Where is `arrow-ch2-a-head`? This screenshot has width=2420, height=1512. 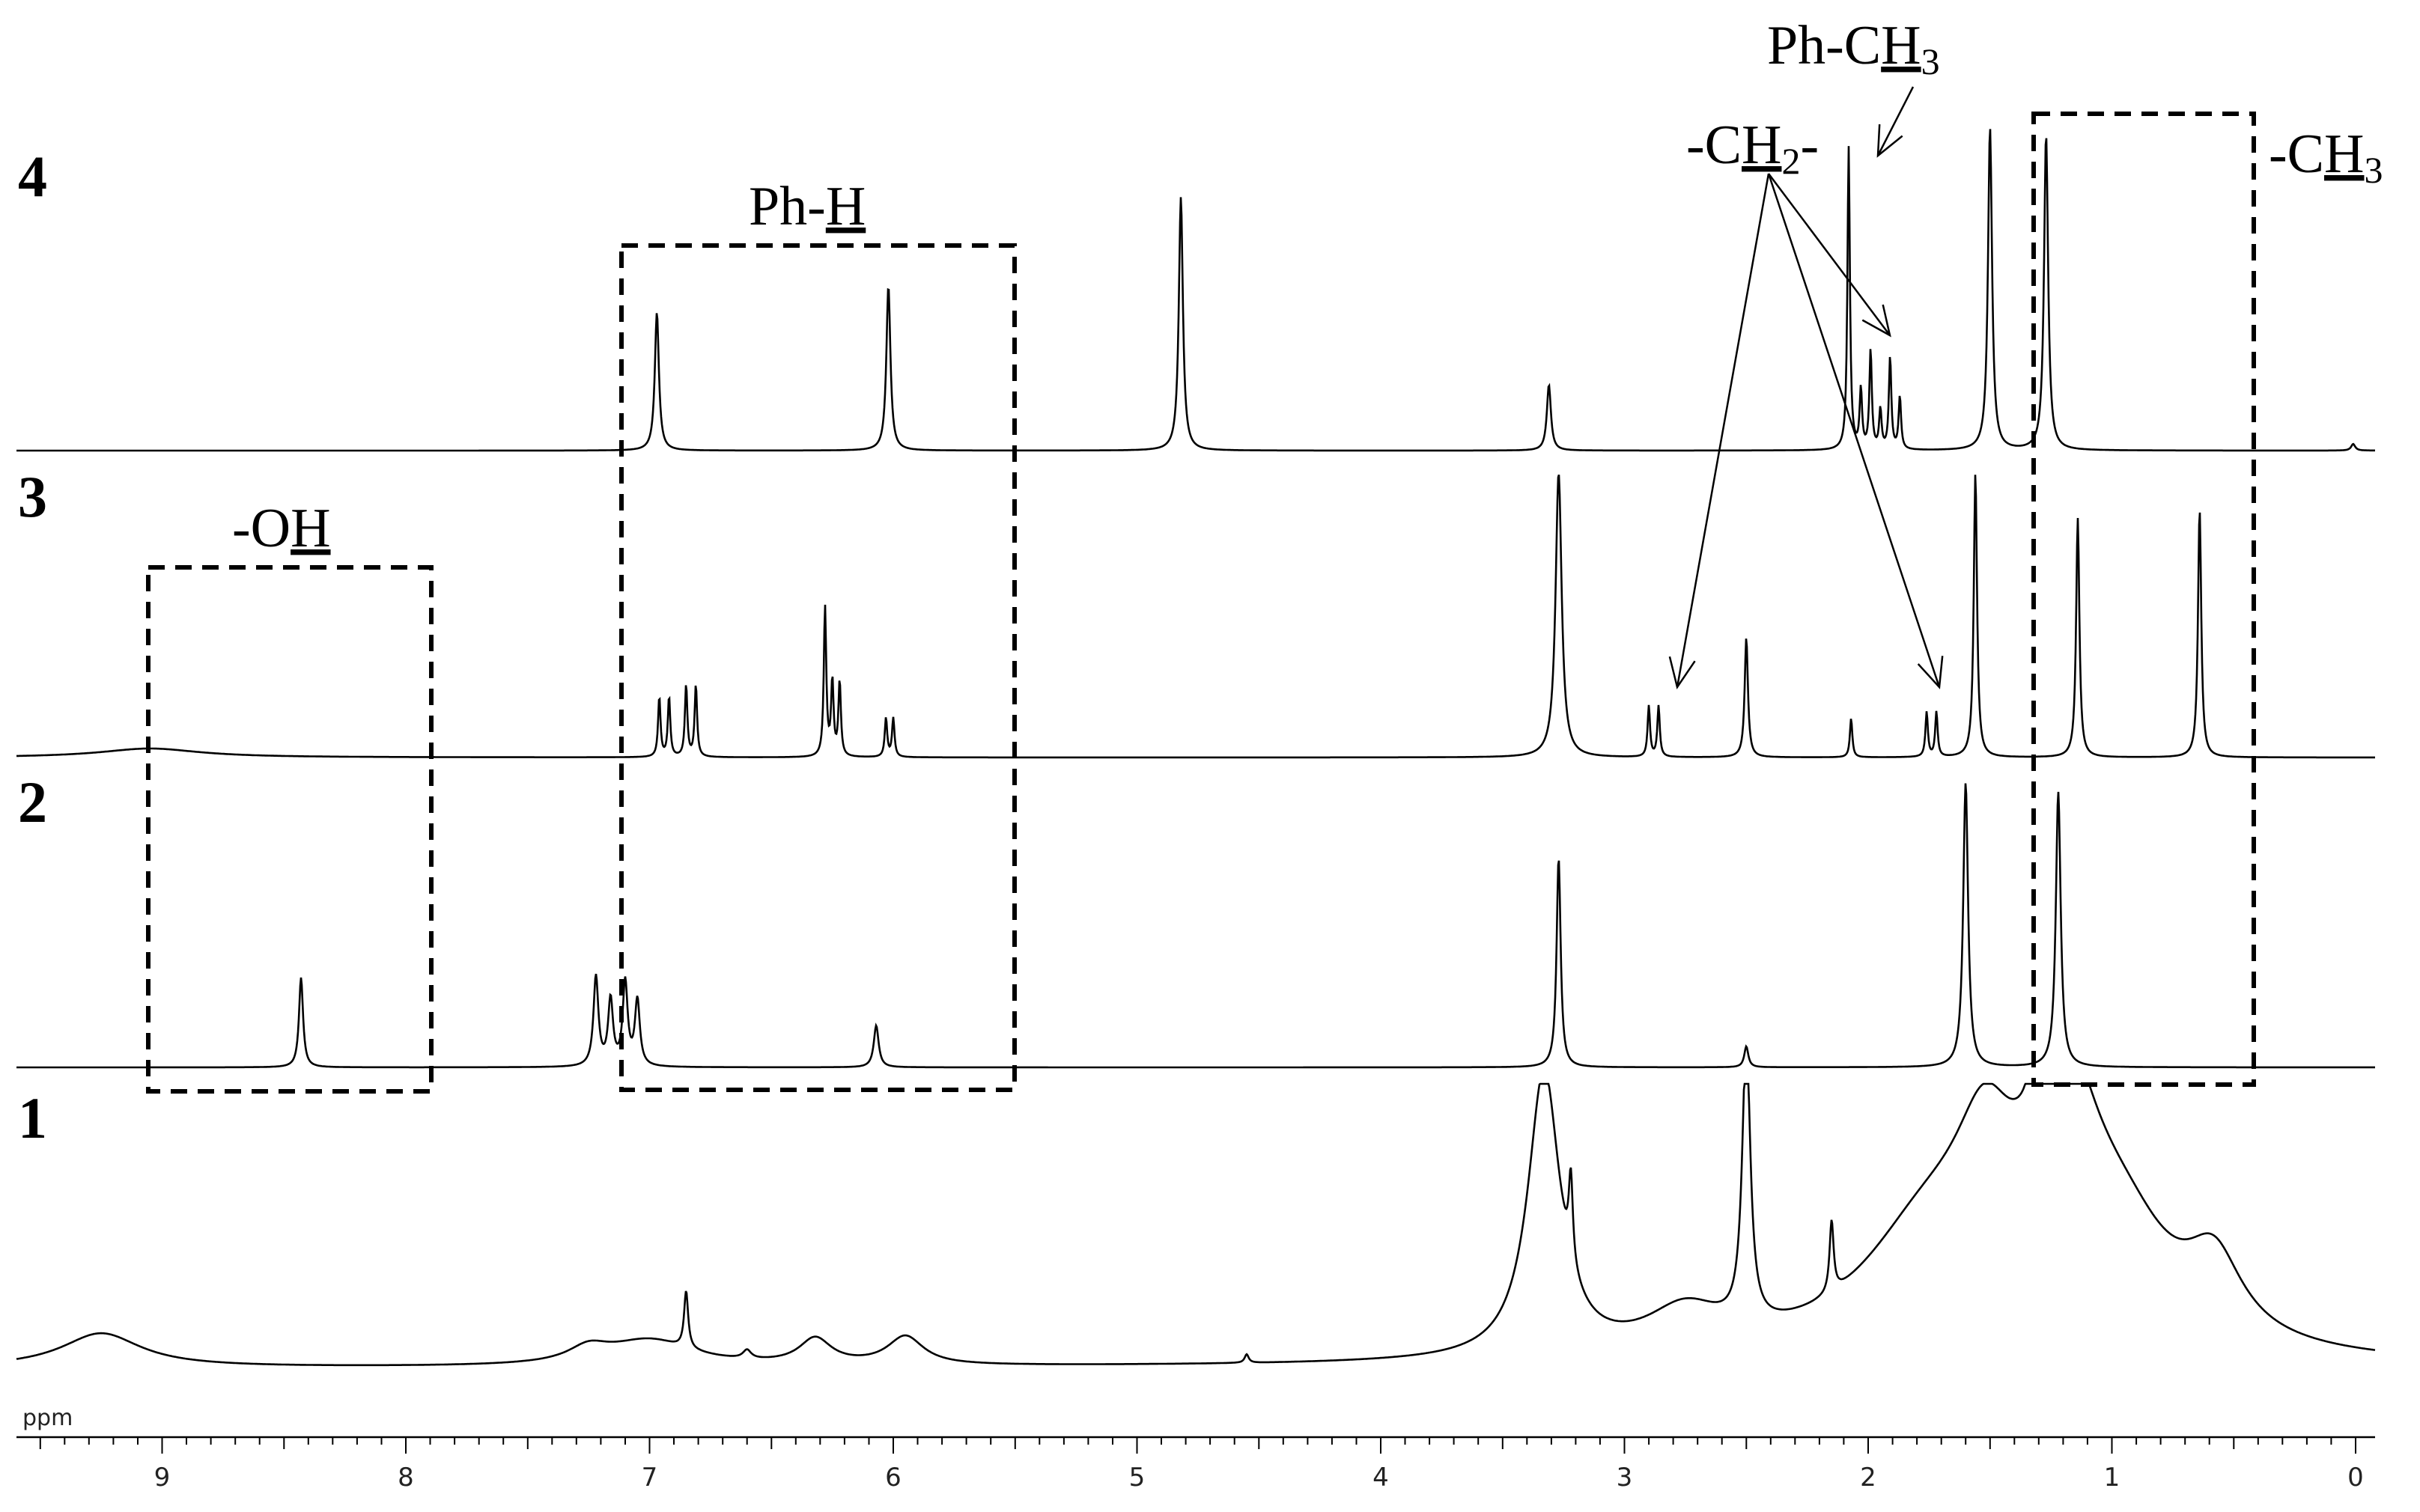 arrow-ch2-a-head is located at coordinates (1876, 321).